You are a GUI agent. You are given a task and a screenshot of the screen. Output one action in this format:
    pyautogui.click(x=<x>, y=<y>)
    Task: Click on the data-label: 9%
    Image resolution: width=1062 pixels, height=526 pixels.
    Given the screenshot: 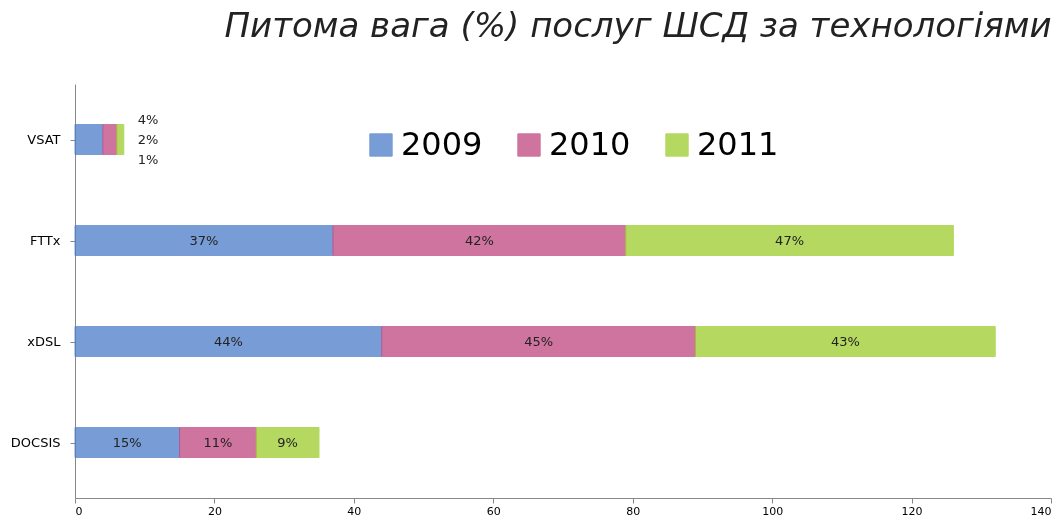 What is the action you would take?
    pyautogui.click(x=287, y=442)
    